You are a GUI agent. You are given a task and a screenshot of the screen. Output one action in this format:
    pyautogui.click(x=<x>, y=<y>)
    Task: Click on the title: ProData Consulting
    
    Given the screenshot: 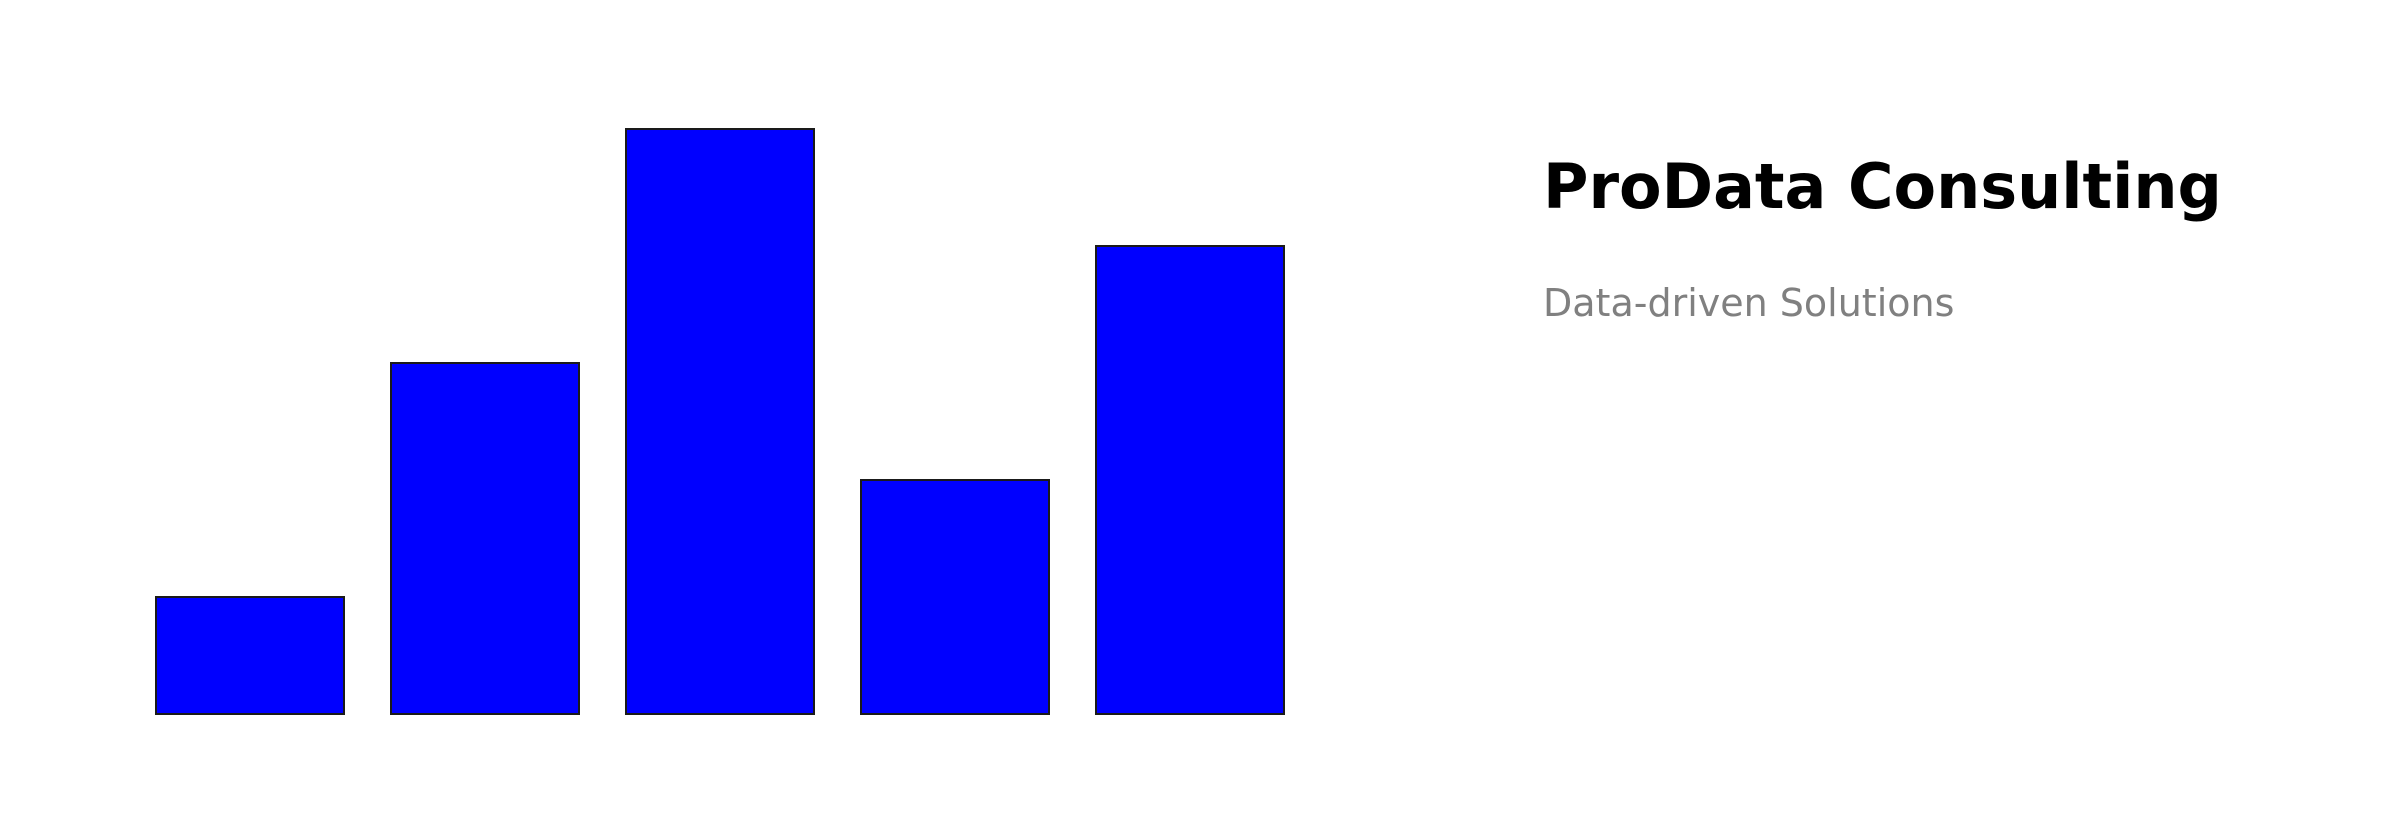 What is the action you would take?
    pyautogui.click(x=1882, y=186)
    